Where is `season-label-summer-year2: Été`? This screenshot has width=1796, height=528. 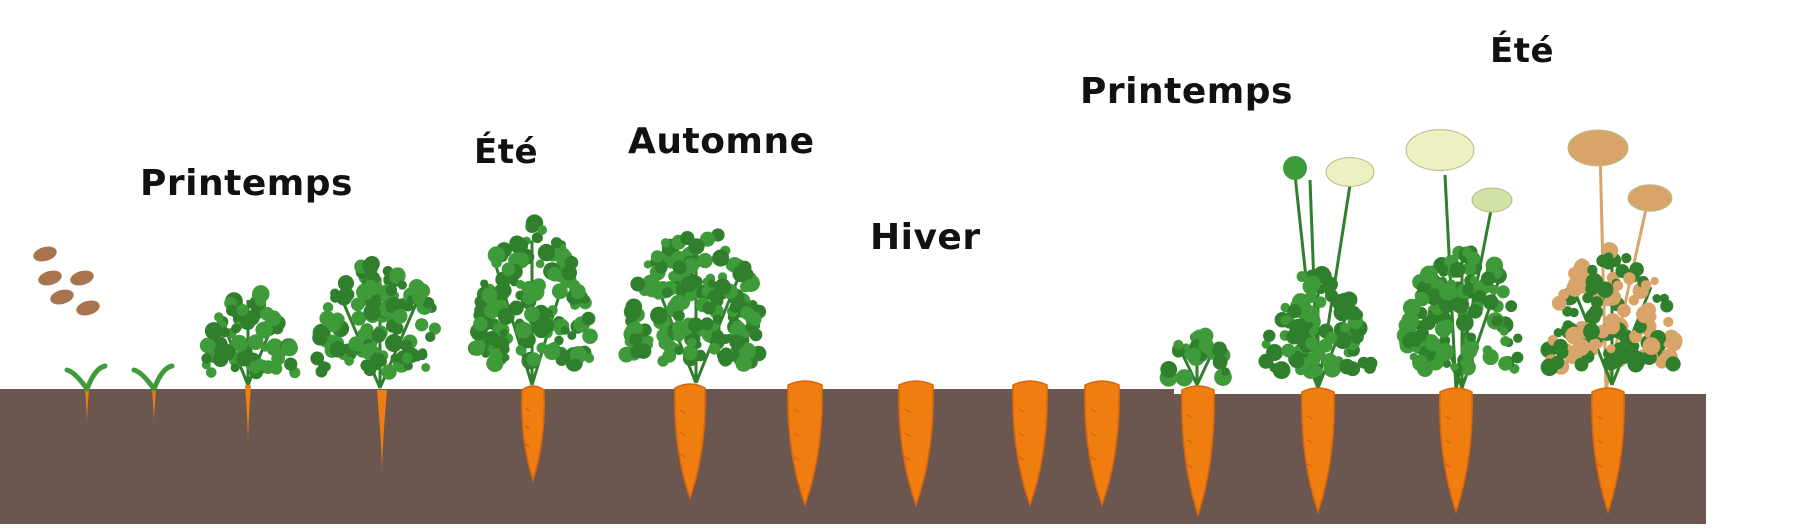 season-label-summer-year2: Été is located at coordinates (1522, 51).